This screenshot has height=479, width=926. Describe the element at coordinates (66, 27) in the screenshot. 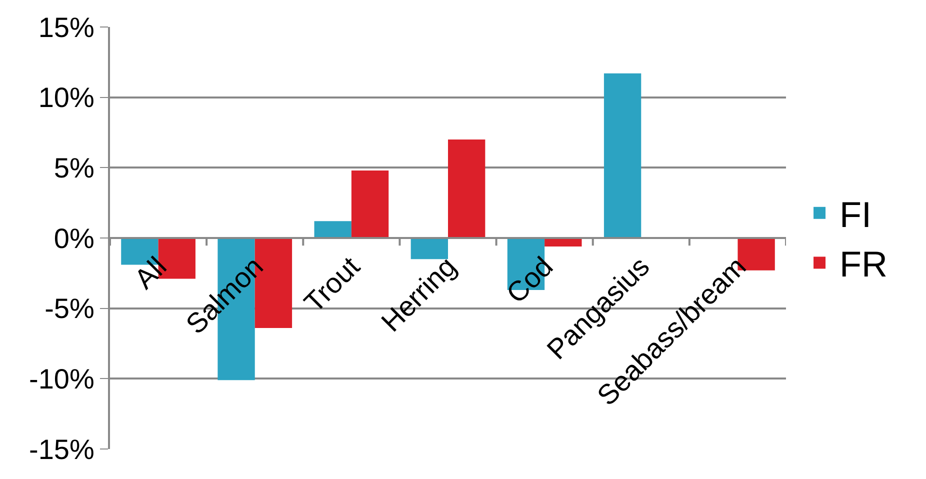

I see `y-tick-label: 15%` at that location.